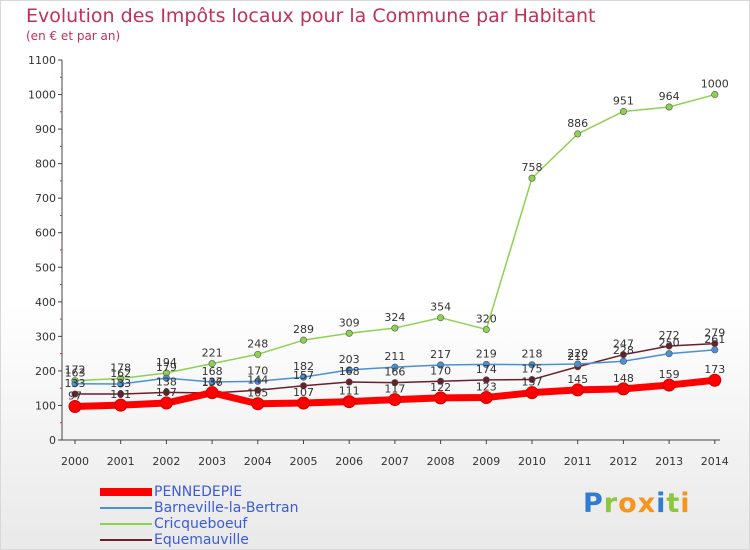 The height and width of the screenshot is (550, 750). I want to click on legend-label-pennedepie: PENNEDEPIE, so click(198, 492).